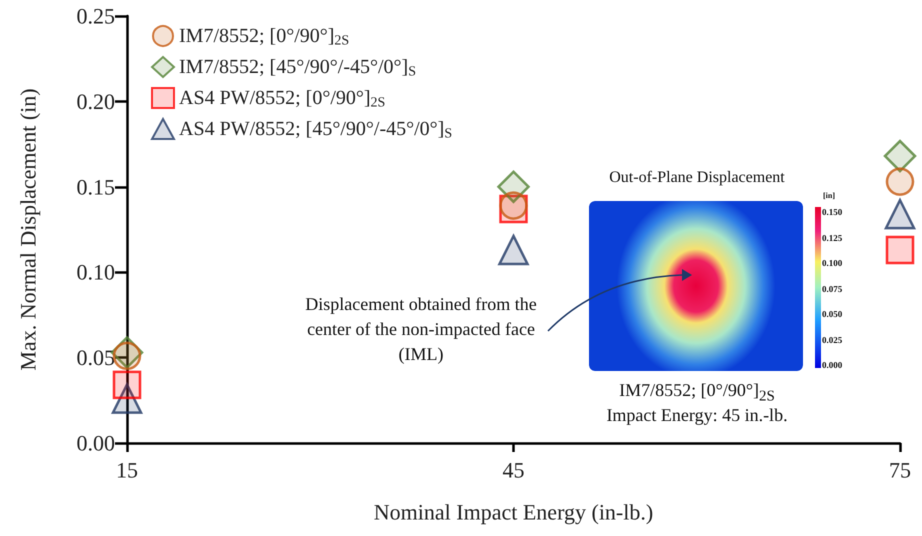  Describe the element at coordinates (127, 470) in the screenshot. I see `x-tick-label: 15` at that location.